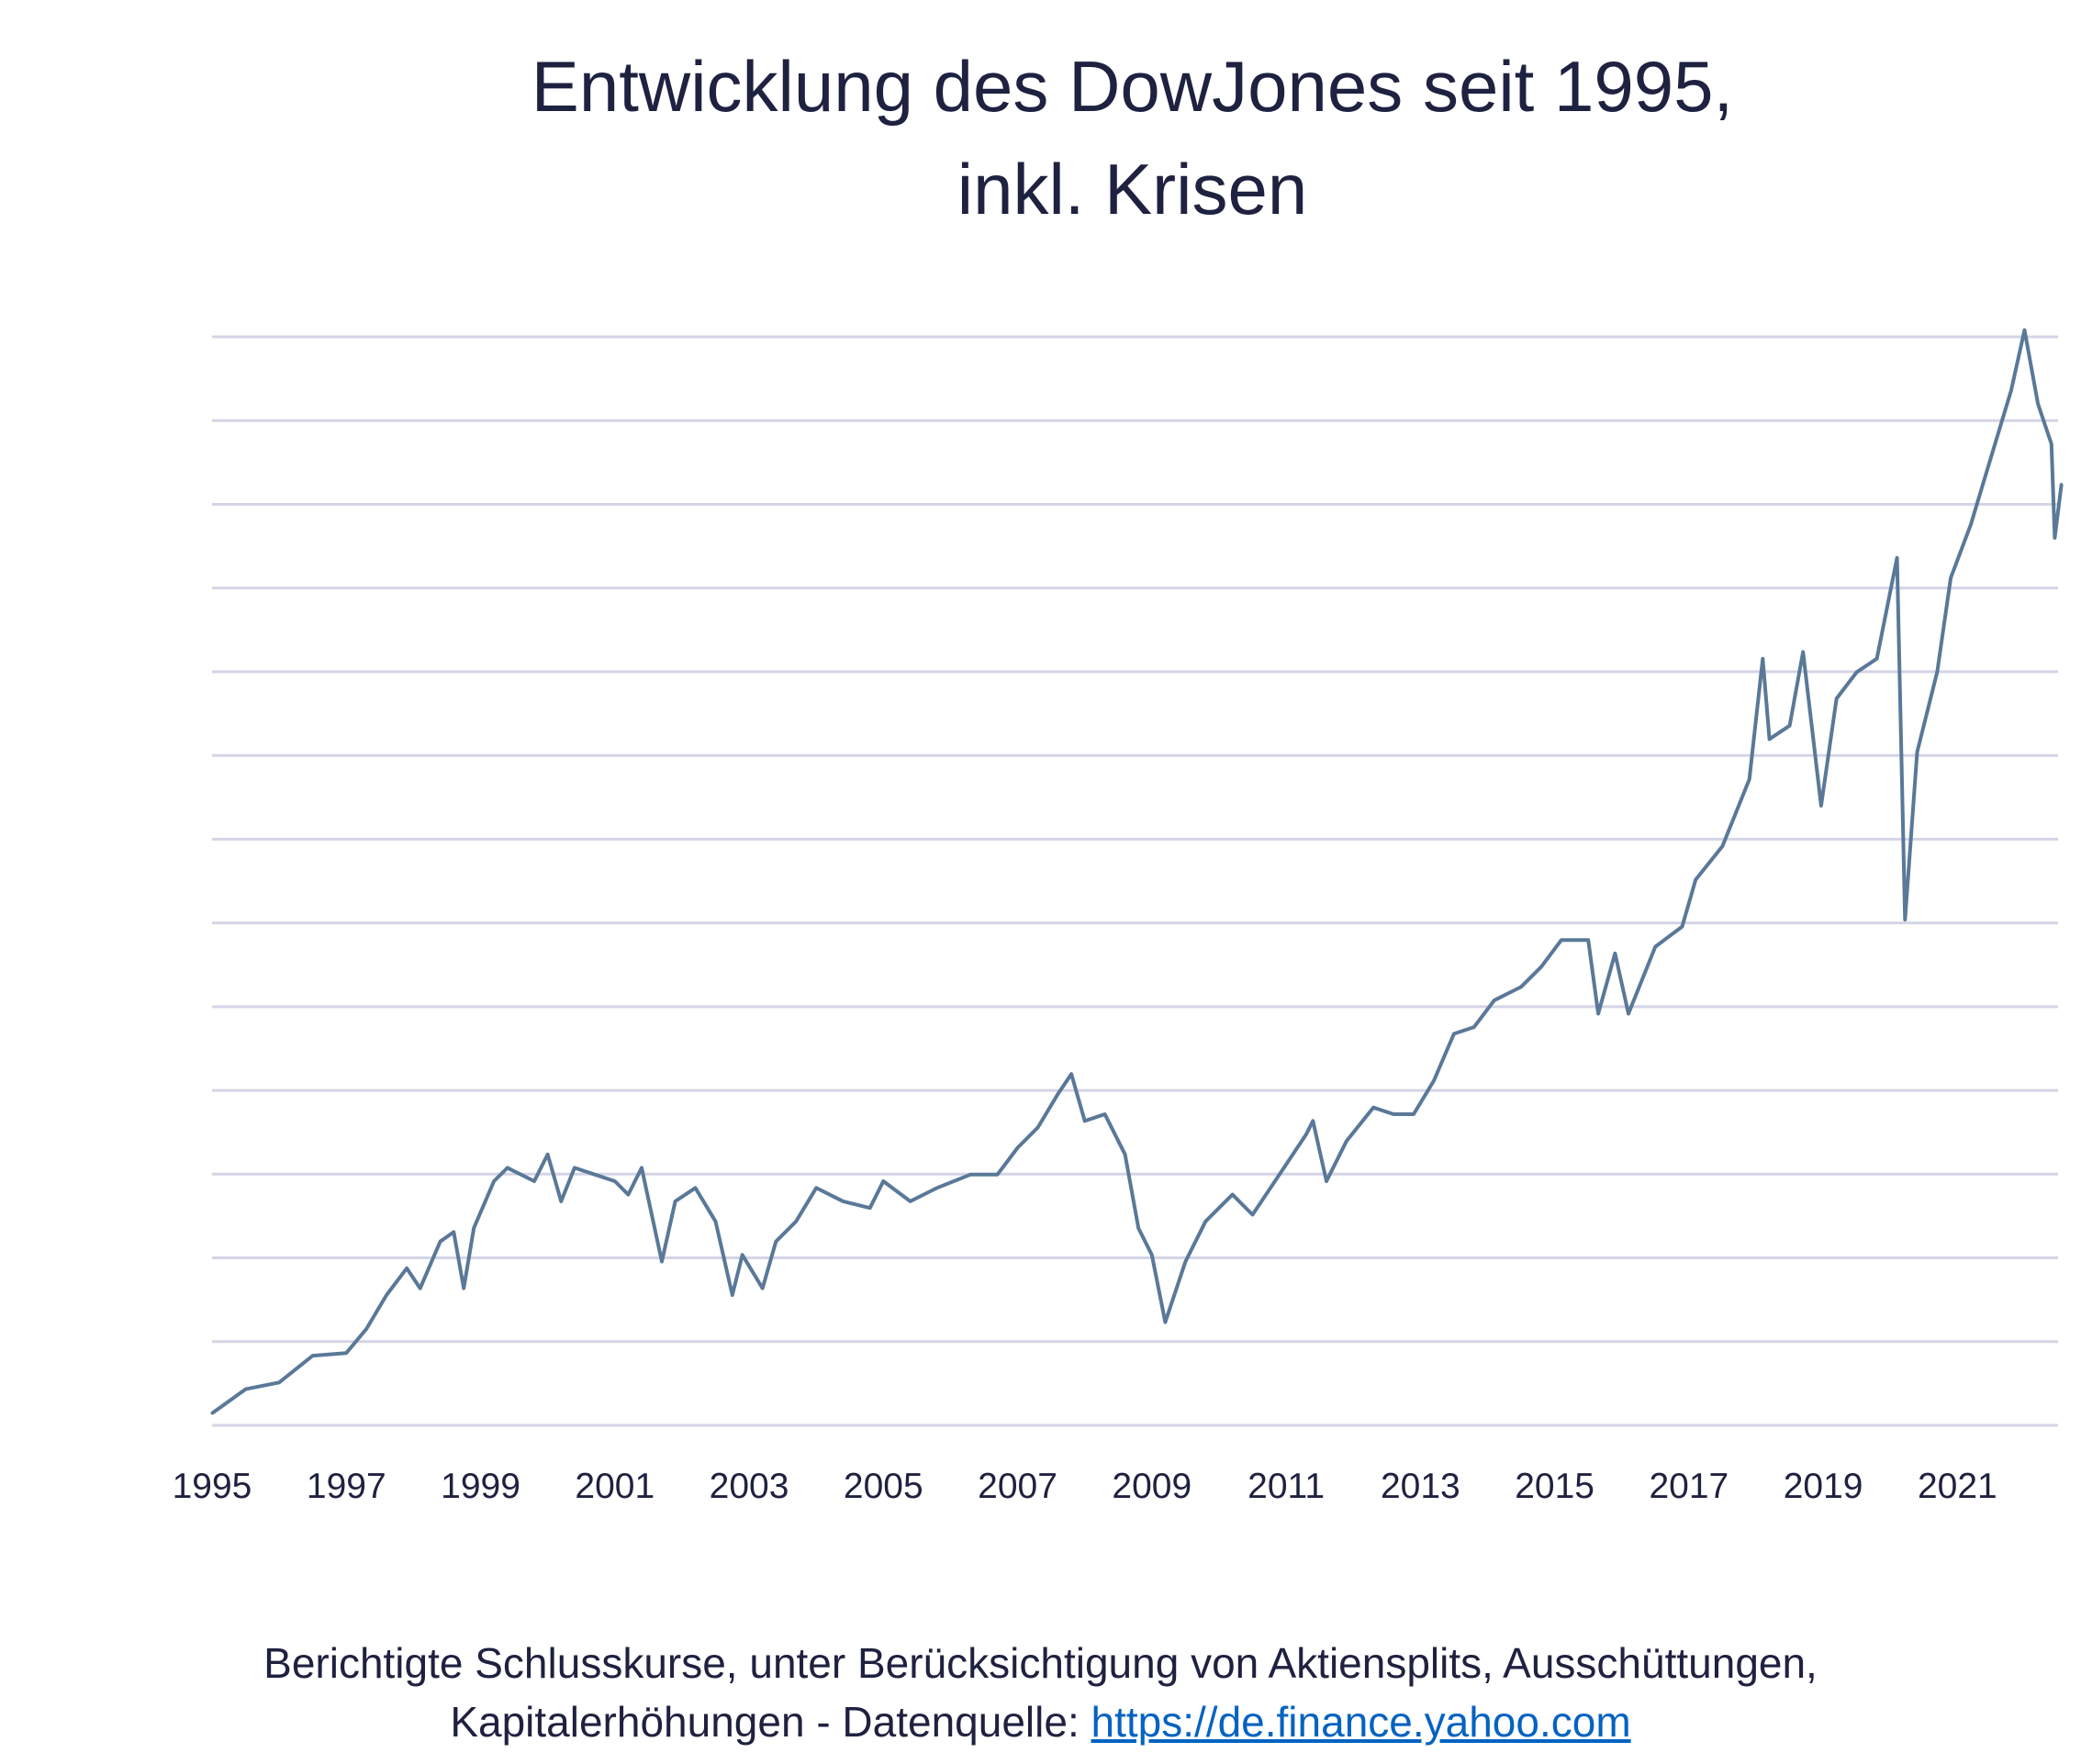  Describe the element at coordinates (1286, 1486) in the screenshot. I see `x-tick-label: 2011` at that location.